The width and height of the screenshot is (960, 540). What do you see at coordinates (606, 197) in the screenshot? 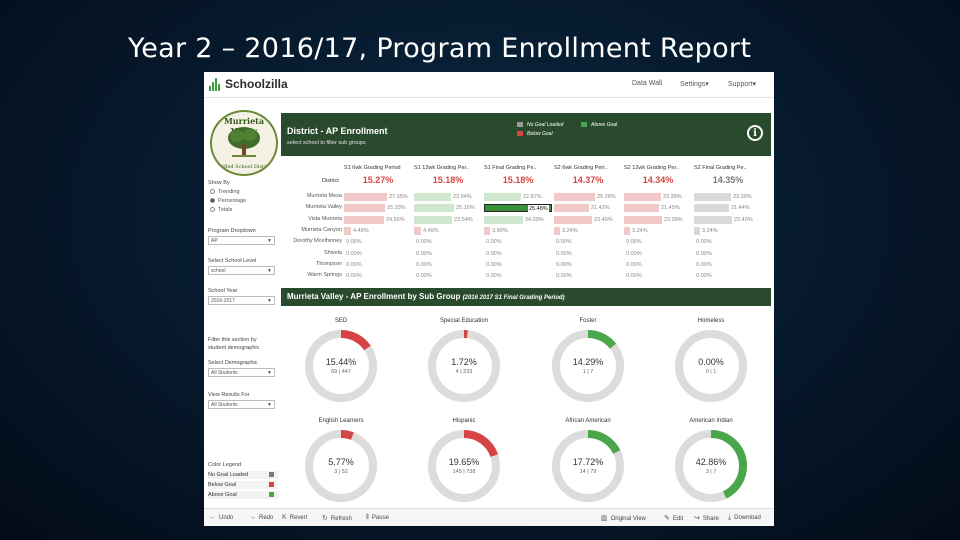
I see `cell-value: 25.28%` at bounding box center [606, 197].